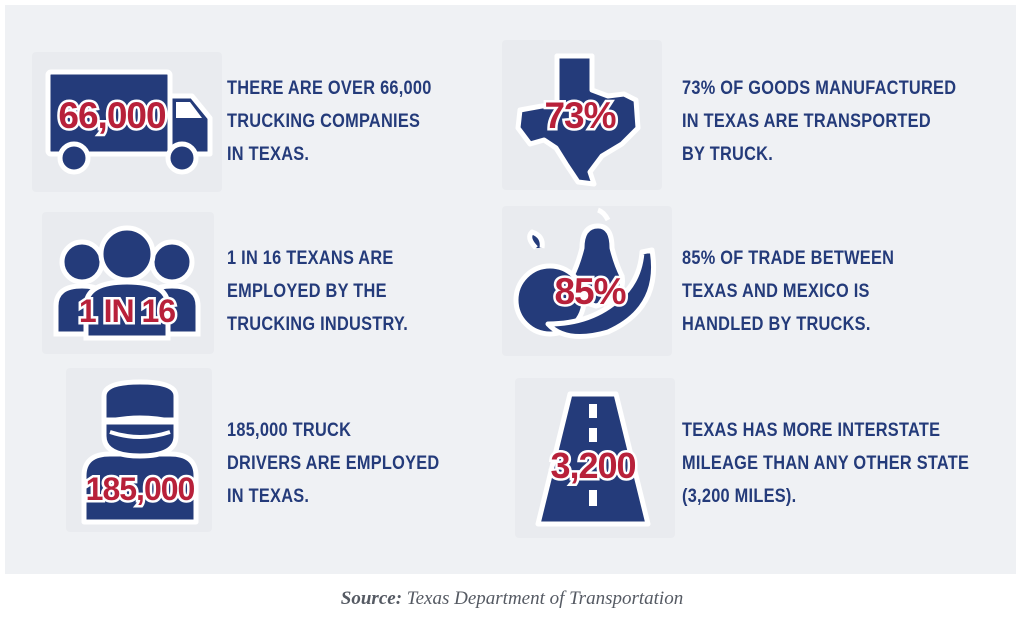  I want to click on stat-66000: 66,000, so click(112, 115).